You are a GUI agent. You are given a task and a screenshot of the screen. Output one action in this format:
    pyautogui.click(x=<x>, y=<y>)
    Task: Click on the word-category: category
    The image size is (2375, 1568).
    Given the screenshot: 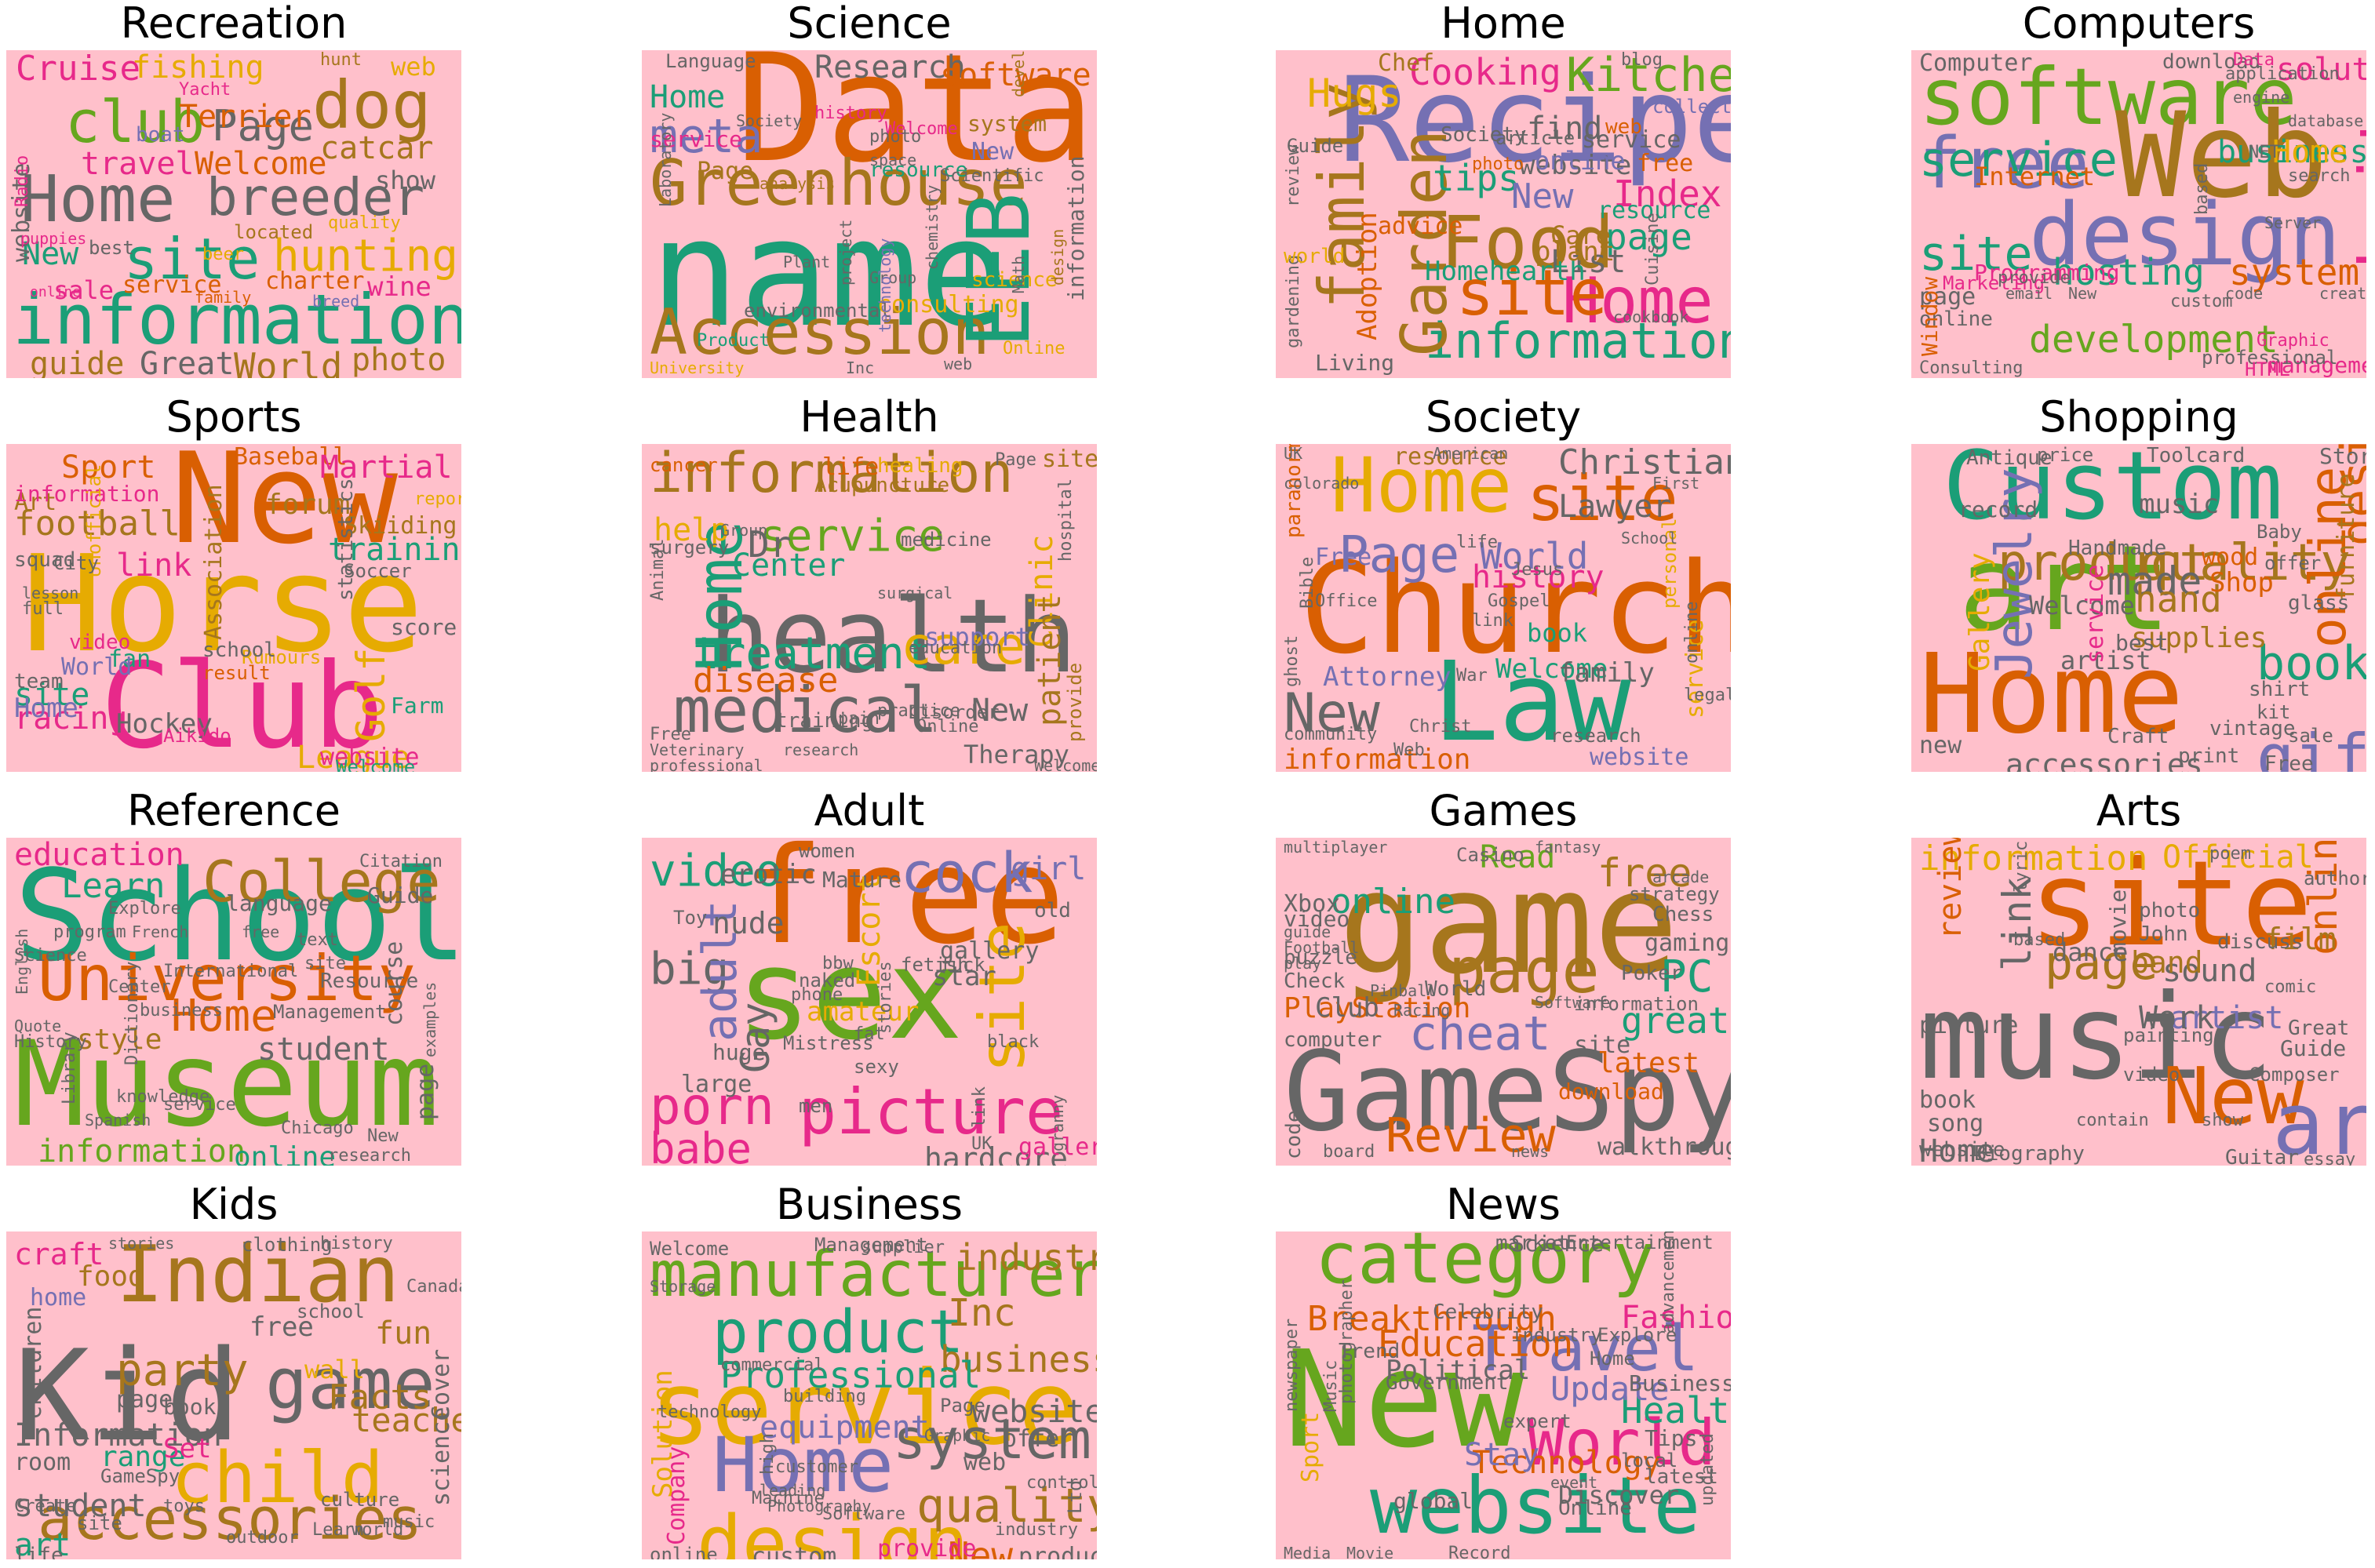 What is the action you would take?
    pyautogui.click(x=1485, y=1265)
    